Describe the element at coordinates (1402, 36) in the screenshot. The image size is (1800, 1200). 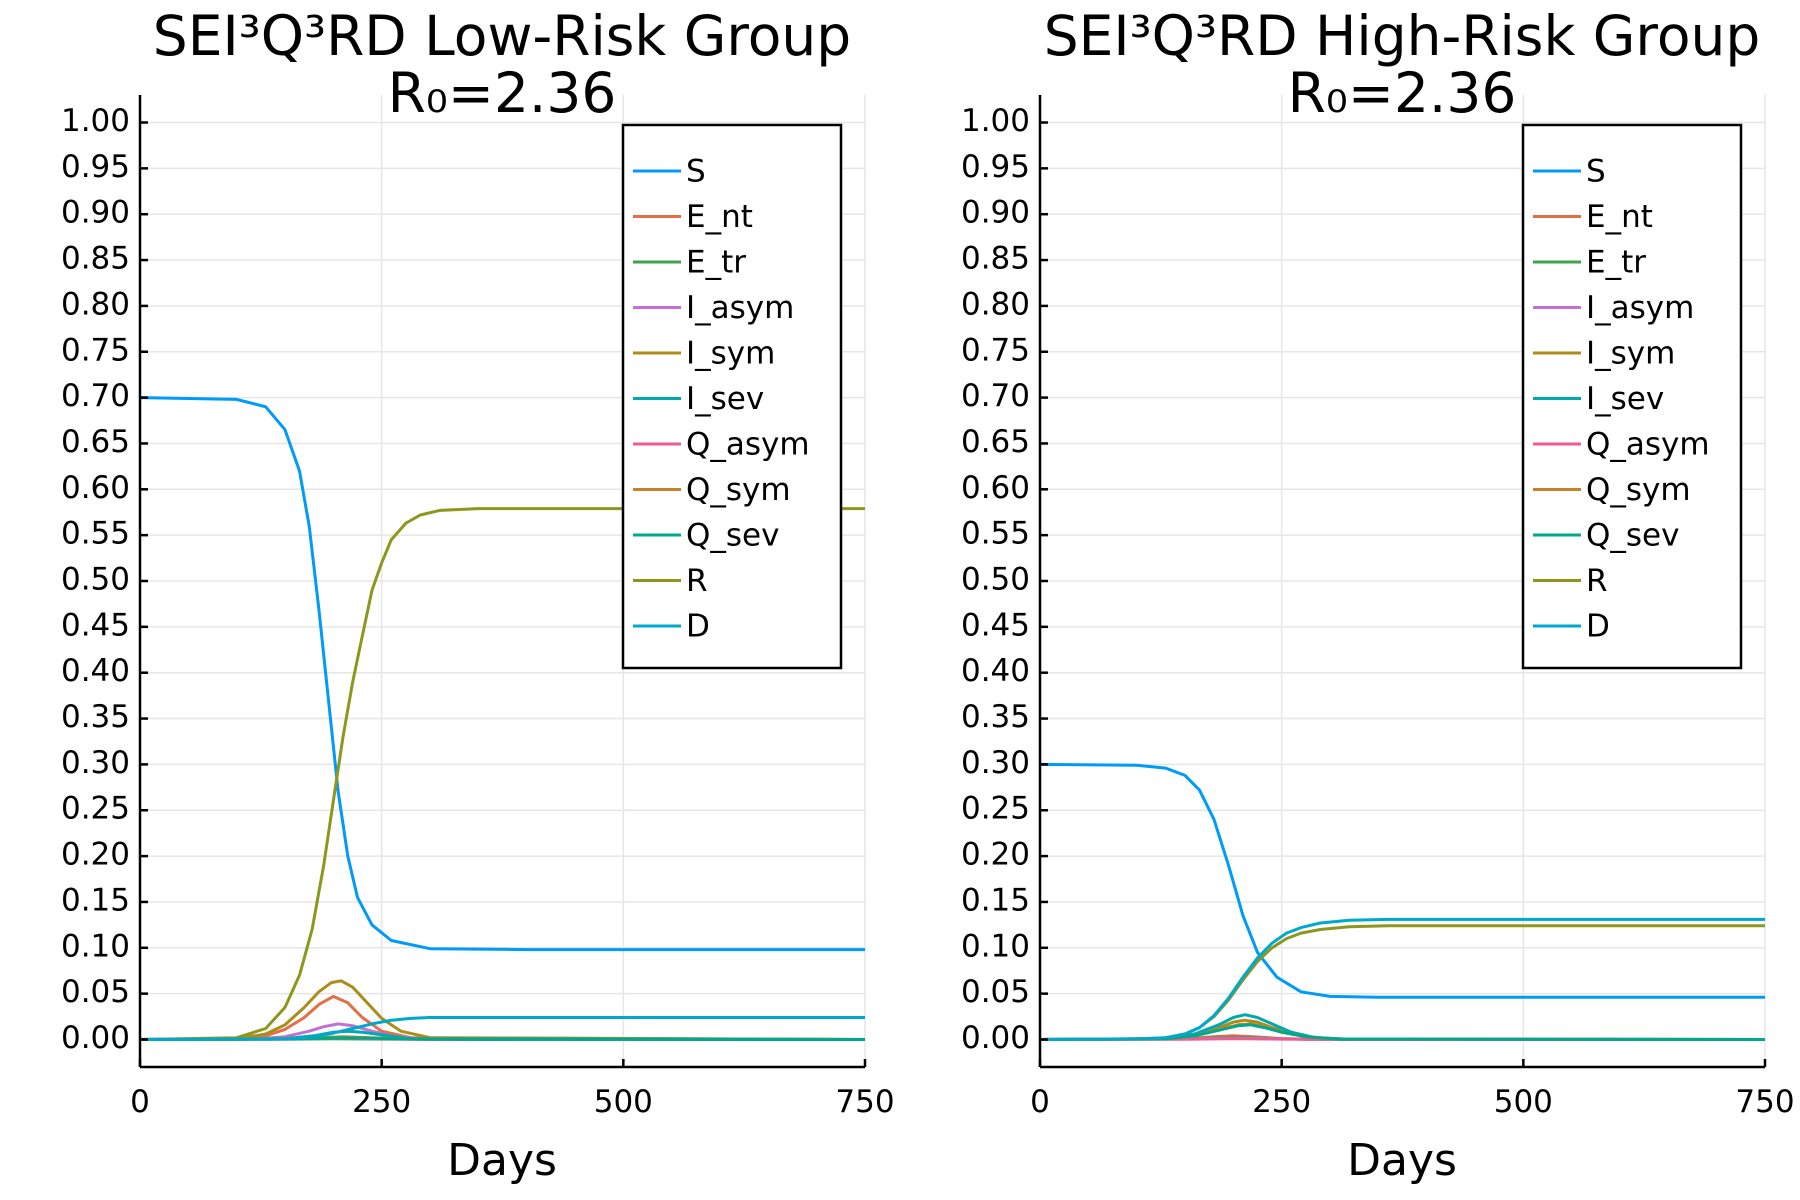
I see `chart-title: SEI³Q³RD High-Risk Group` at that location.